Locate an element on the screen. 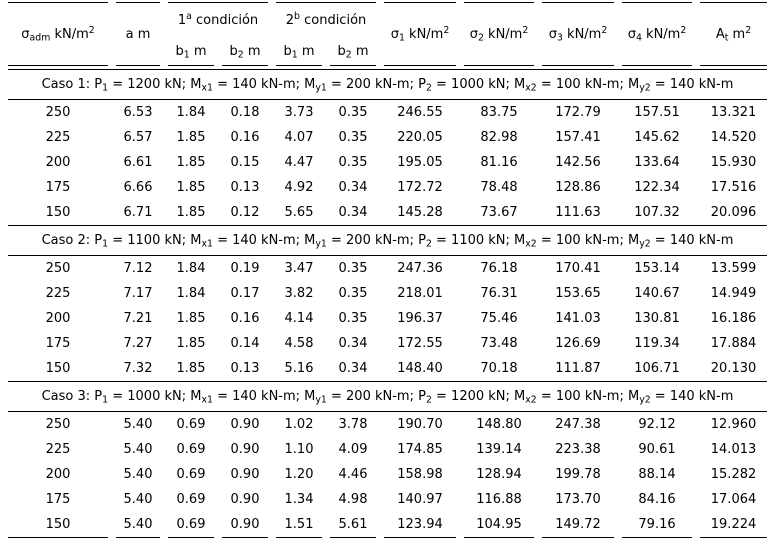  table-cell: 150 is located at coordinates (58, 368).